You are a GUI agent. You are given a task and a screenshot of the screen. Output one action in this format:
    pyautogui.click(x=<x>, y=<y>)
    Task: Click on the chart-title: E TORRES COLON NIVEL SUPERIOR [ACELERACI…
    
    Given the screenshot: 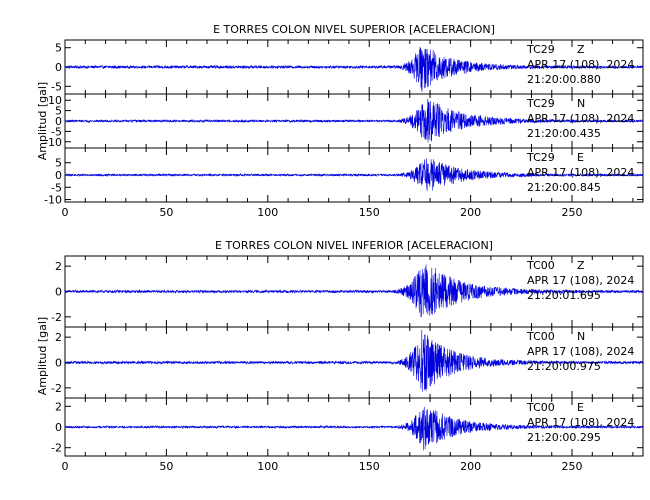 What is the action you would take?
    pyautogui.click(x=354, y=29)
    